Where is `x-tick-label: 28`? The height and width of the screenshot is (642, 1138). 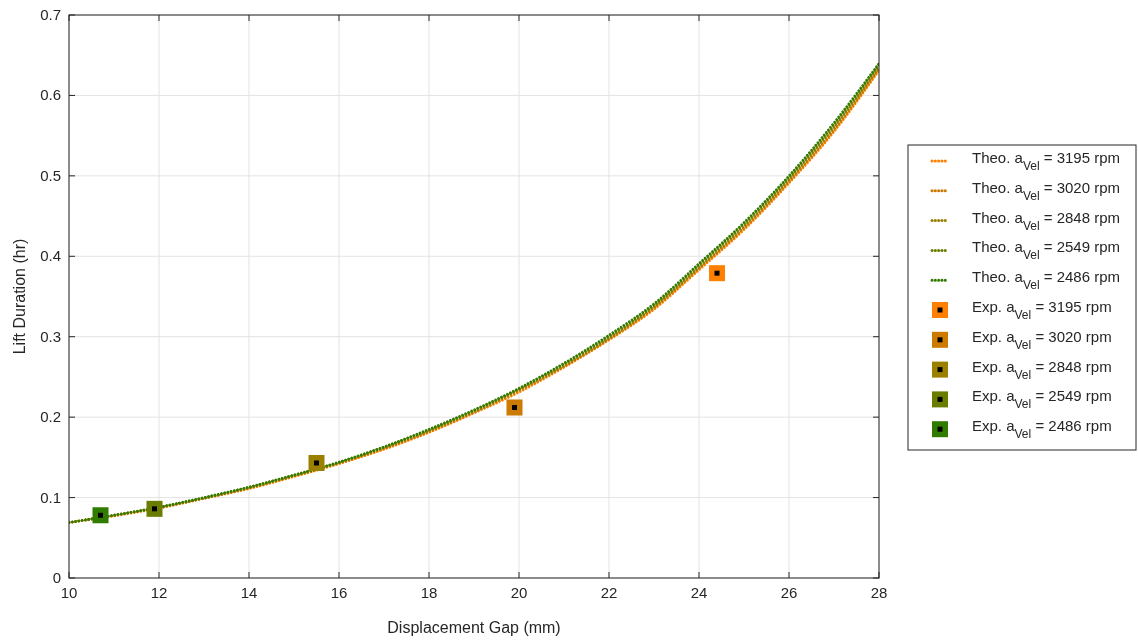
x-tick-label: 28 is located at coordinates (879, 592).